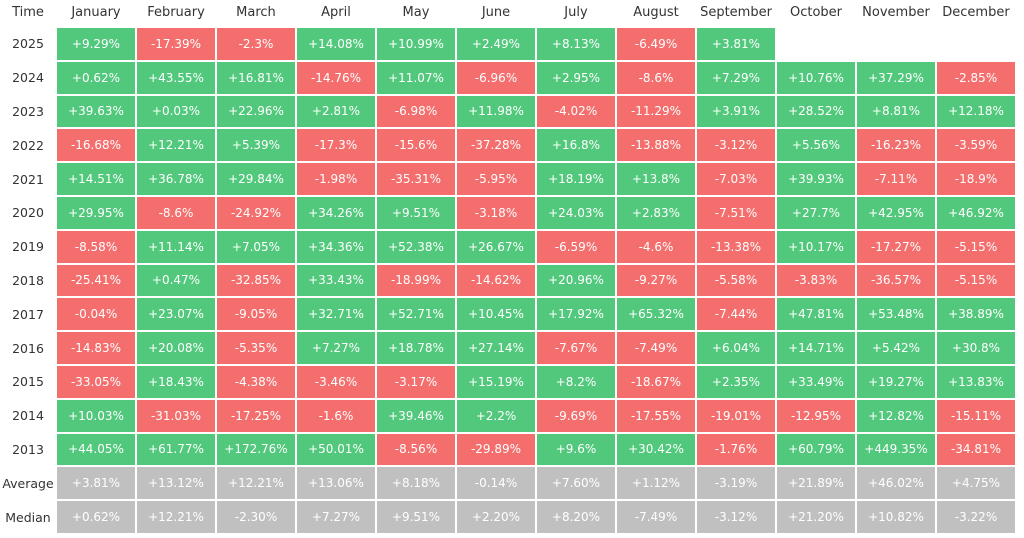 The width and height of the screenshot is (1024, 538). Describe the element at coordinates (976, 449) in the screenshot. I see `return-cell: -34.81%` at that location.